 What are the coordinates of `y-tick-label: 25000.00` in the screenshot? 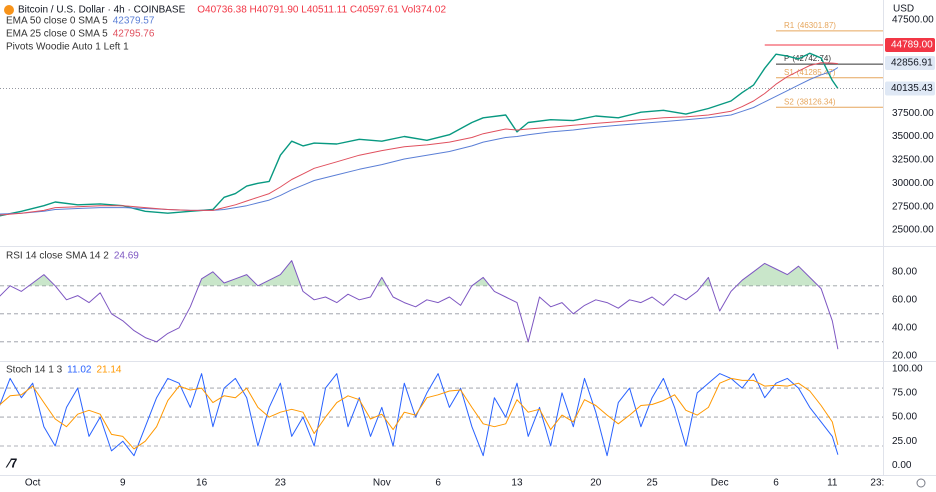 It's located at (913, 230).